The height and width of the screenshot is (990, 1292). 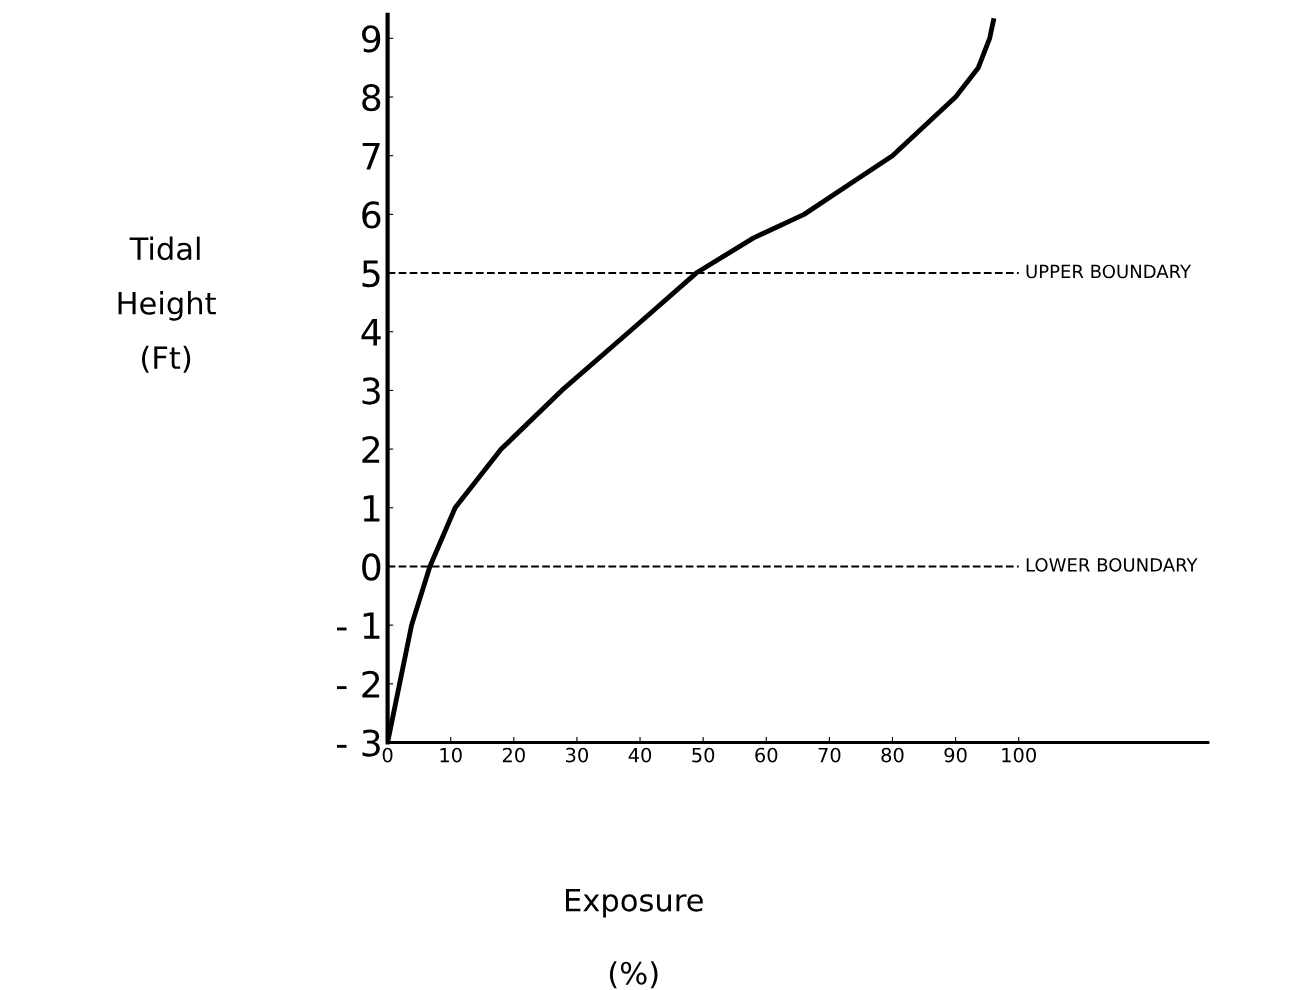 What do you see at coordinates (371, 332) in the screenshot?
I see `y-tick-label: 4` at bounding box center [371, 332].